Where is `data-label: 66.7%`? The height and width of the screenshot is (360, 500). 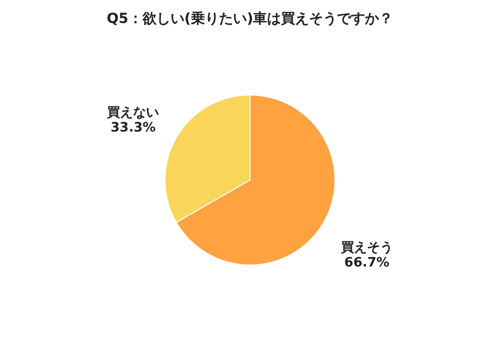 data-label: 66.7% is located at coordinates (367, 263).